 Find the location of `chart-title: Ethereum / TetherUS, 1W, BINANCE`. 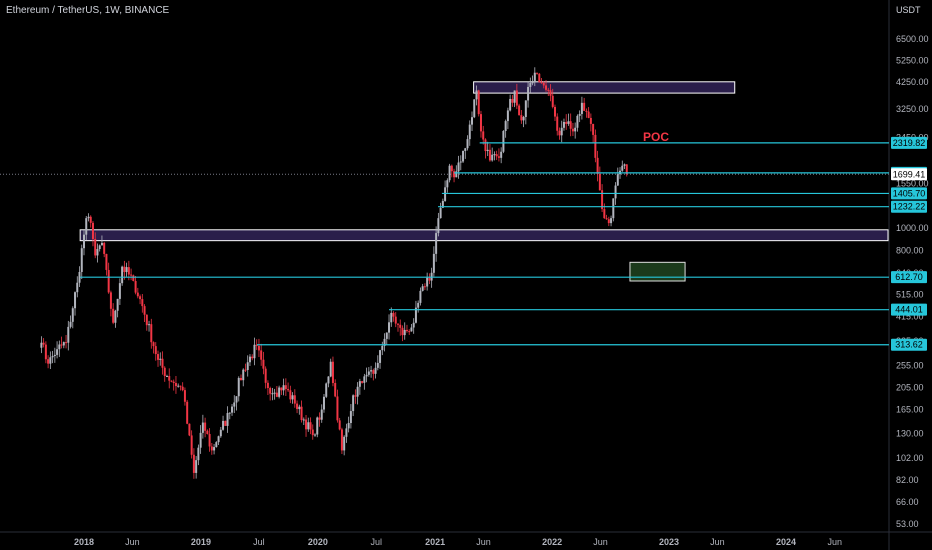

chart-title: Ethereum / TetherUS, 1W, BINANCE is located at coordinates (88, 10).